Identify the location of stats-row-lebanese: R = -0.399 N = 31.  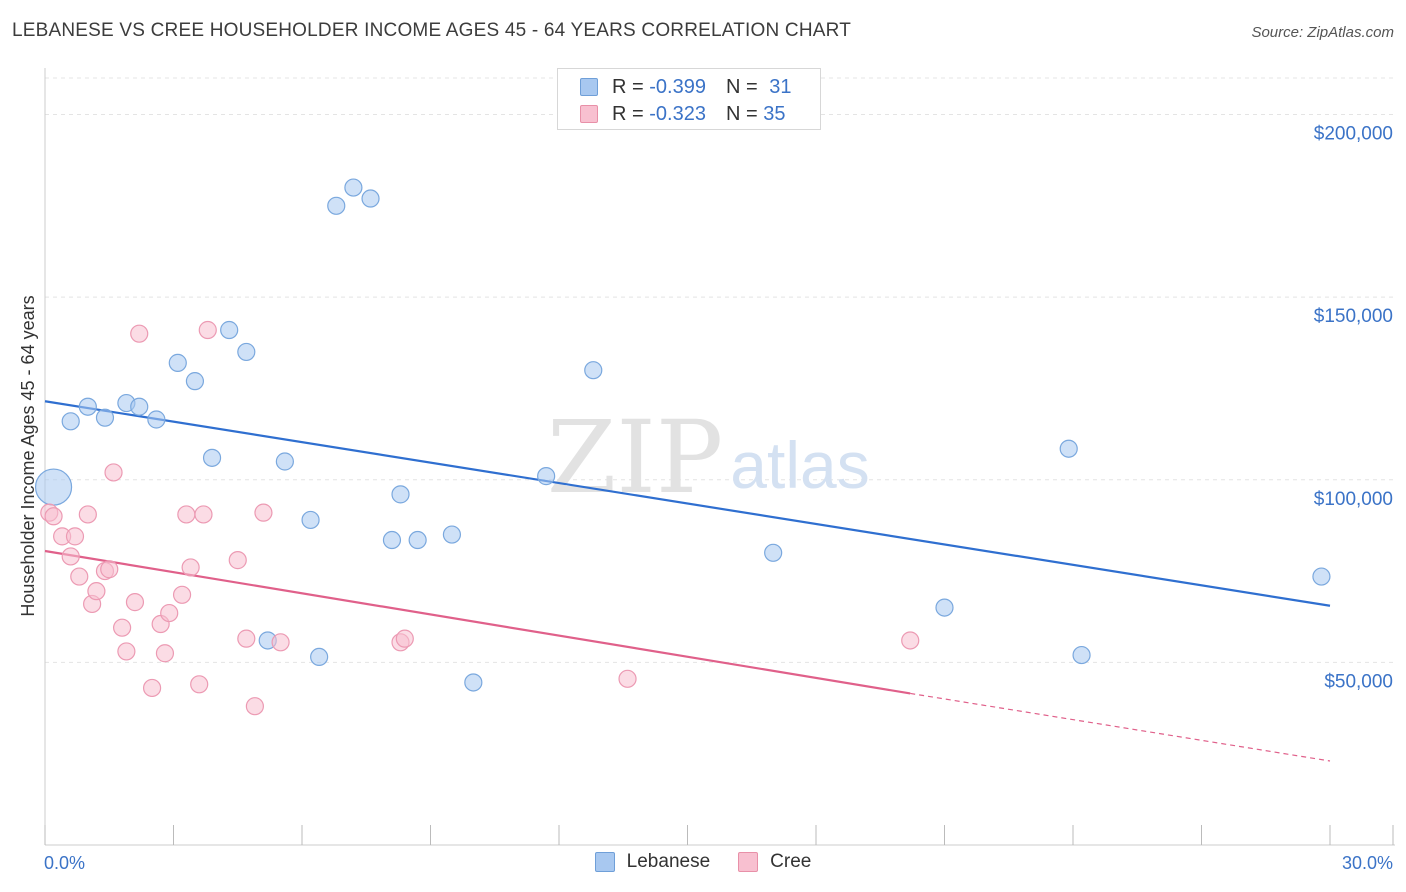
(685, 87).